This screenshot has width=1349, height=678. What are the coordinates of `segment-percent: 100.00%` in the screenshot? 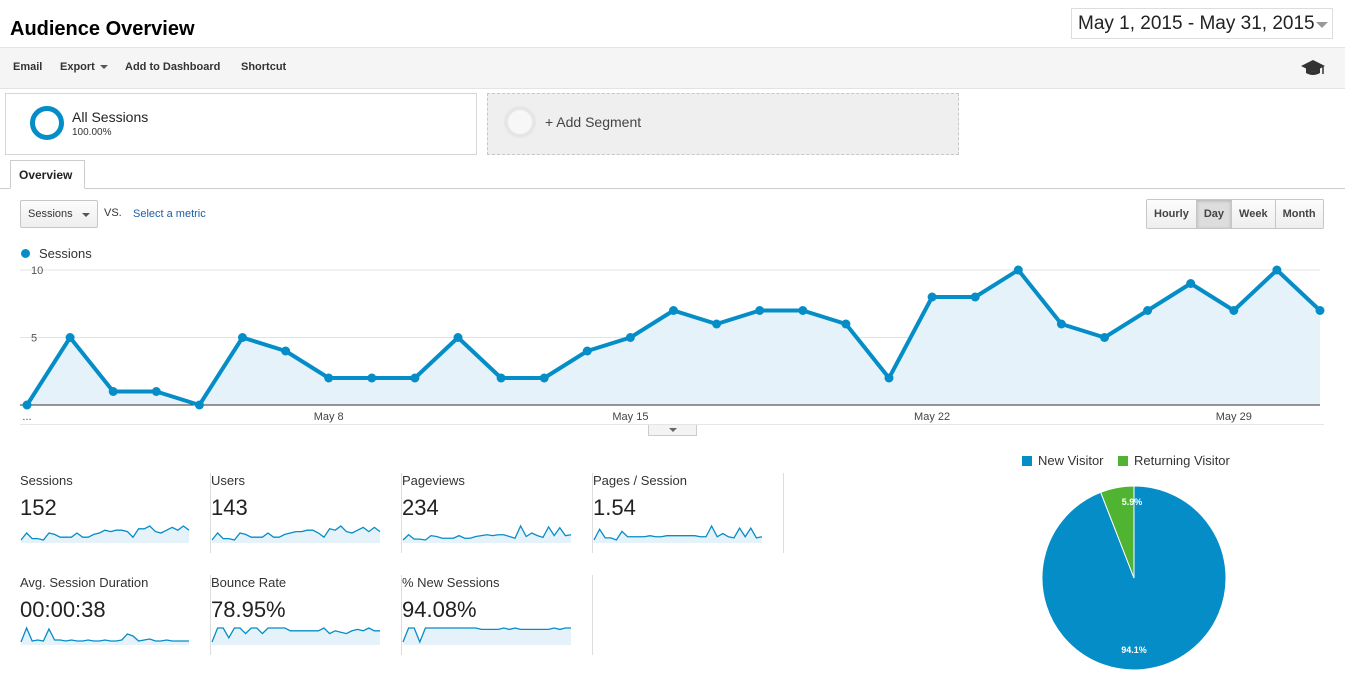 It's located at (92, 132).